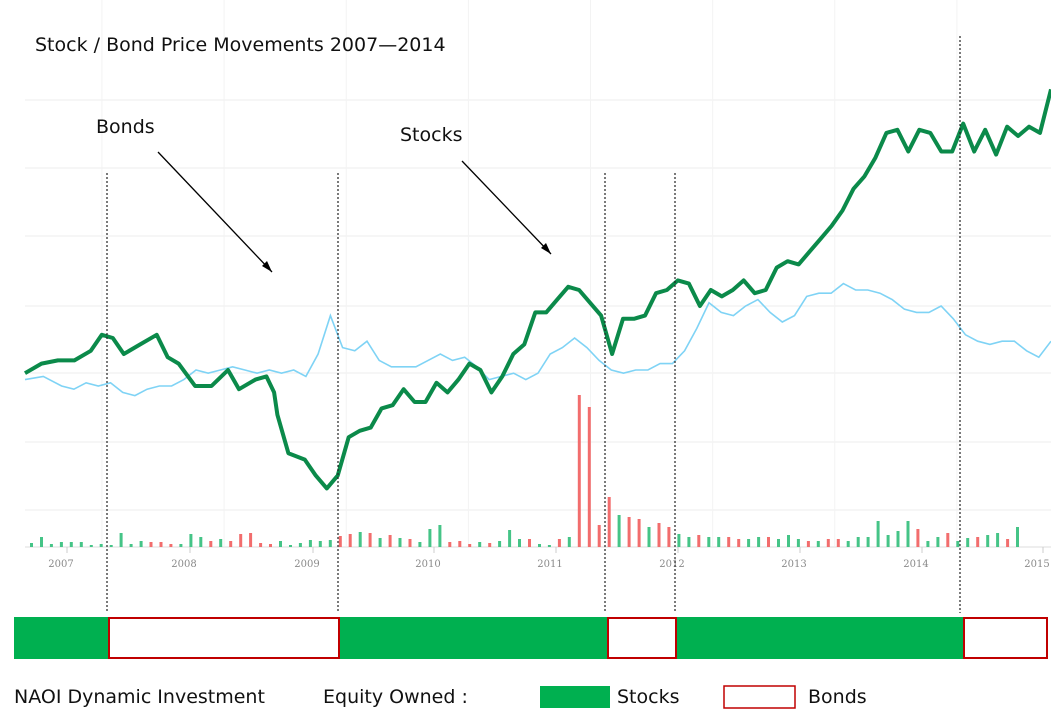 The height and width of the screenshot is (719, 1051). I want to click on x-axis-ticks: 2007 2008 2009 2010 2011 2012 2013 2014 2015, so click(549, 558).